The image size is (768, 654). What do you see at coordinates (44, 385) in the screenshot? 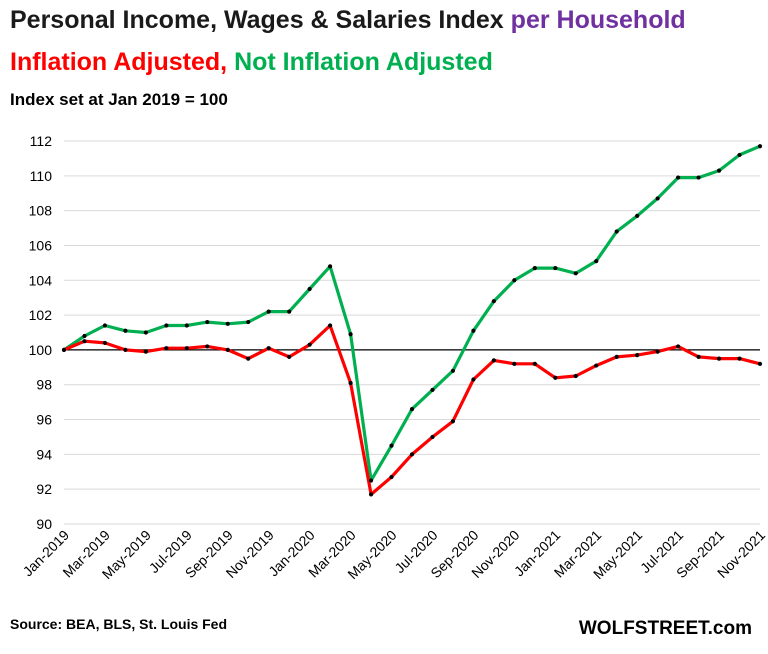
I see `y-tick-label: 98` at bounding box center [44, 385].